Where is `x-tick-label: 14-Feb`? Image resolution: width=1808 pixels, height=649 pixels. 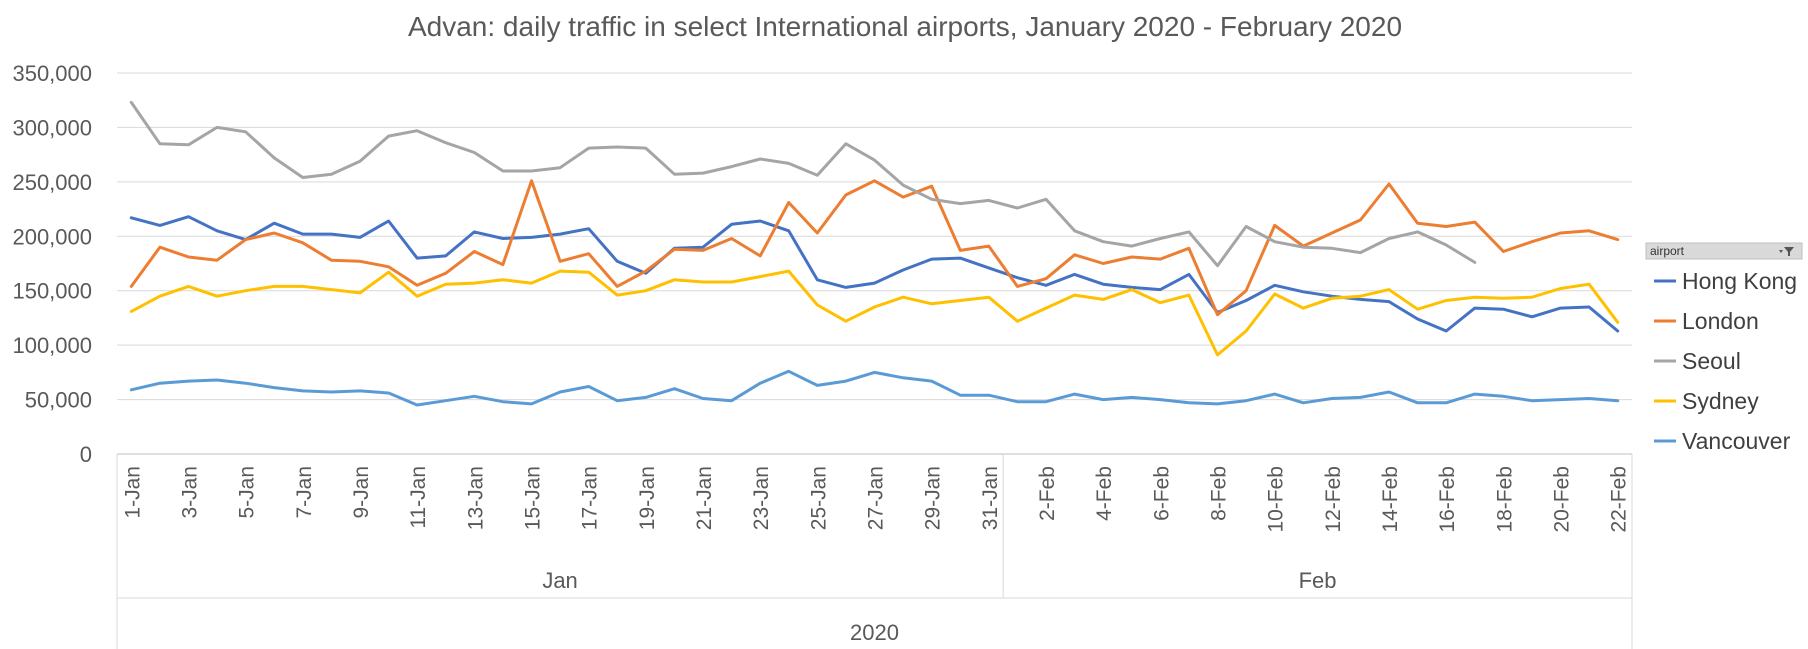
x-tick-label: 14-Feb is located at coordinates (1390, 499).